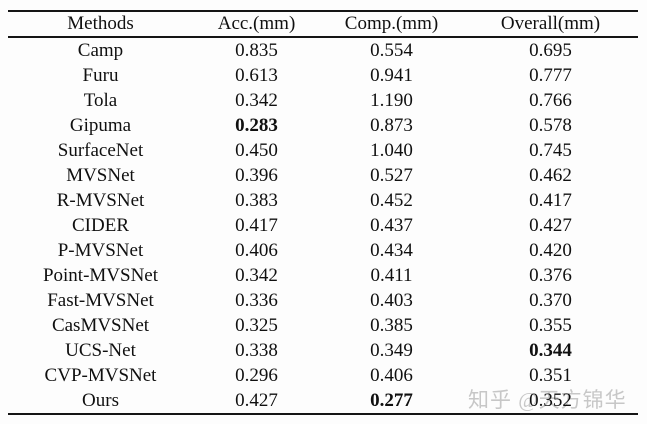 This screenshot has width=647, height=424. What do you see at coordinates (391, 125) in the screenshot?
I see `comp-value-cell: 0.873` at bounding box center [391, 125].